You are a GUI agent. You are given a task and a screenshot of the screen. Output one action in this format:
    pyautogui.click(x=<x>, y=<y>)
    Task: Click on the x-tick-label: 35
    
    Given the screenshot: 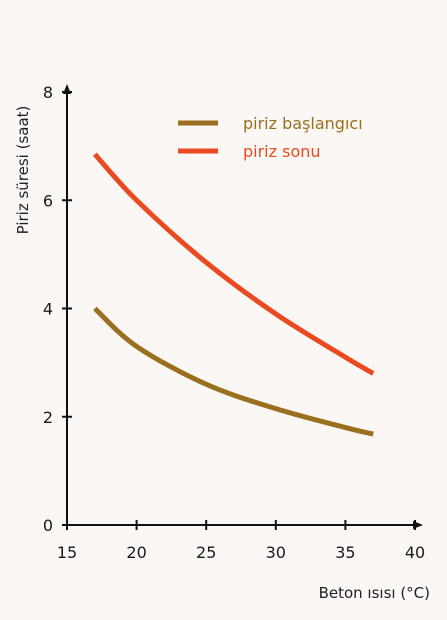 What is the action you would take?
    pyautogui.click(x=345, y=552)
    